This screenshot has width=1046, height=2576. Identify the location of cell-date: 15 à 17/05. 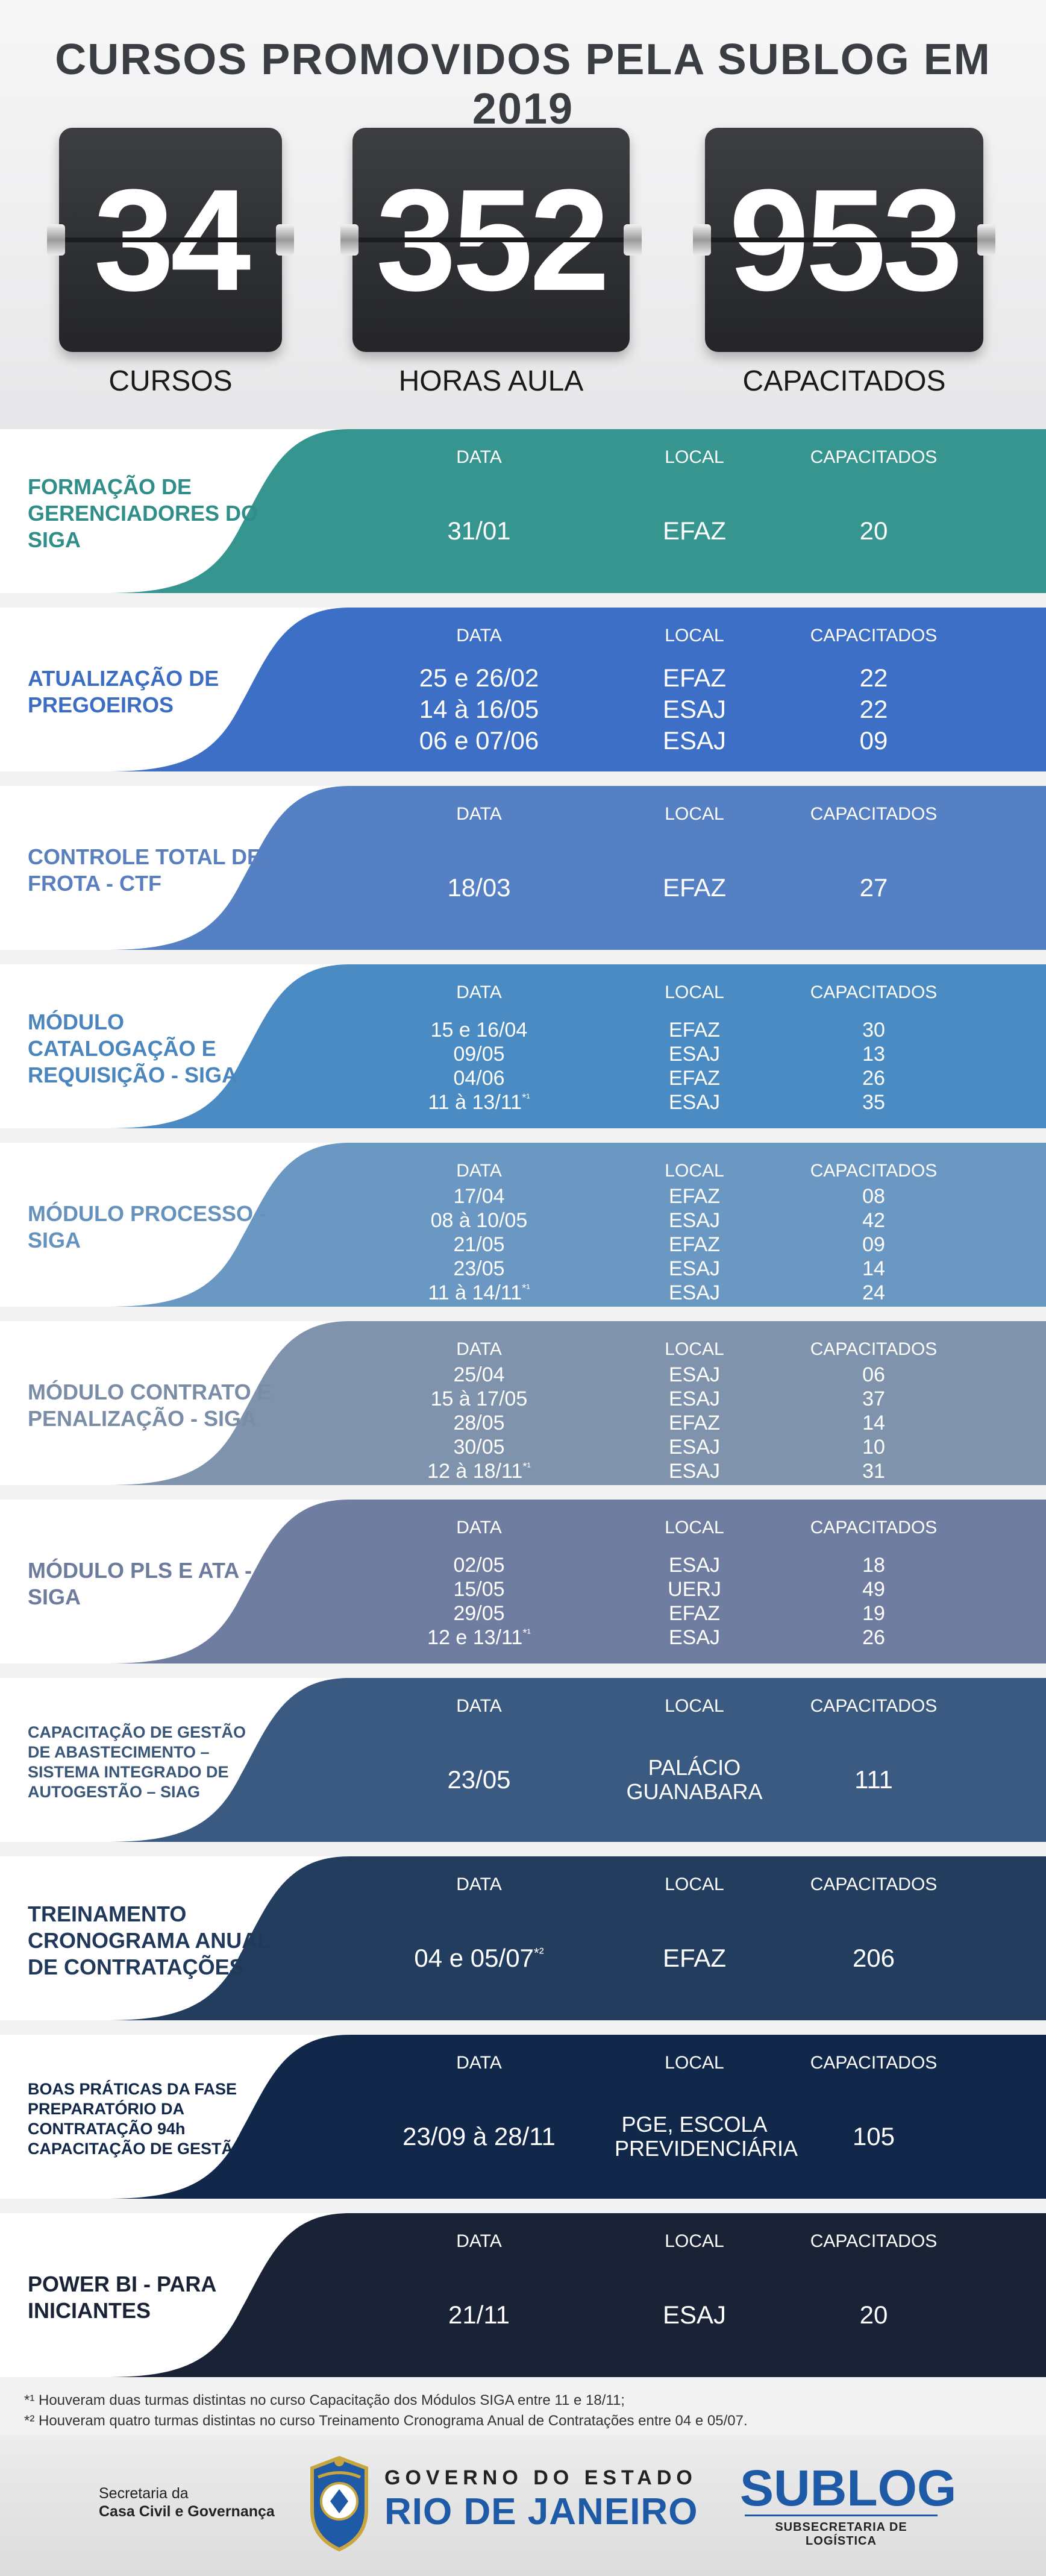
(479, 1399).